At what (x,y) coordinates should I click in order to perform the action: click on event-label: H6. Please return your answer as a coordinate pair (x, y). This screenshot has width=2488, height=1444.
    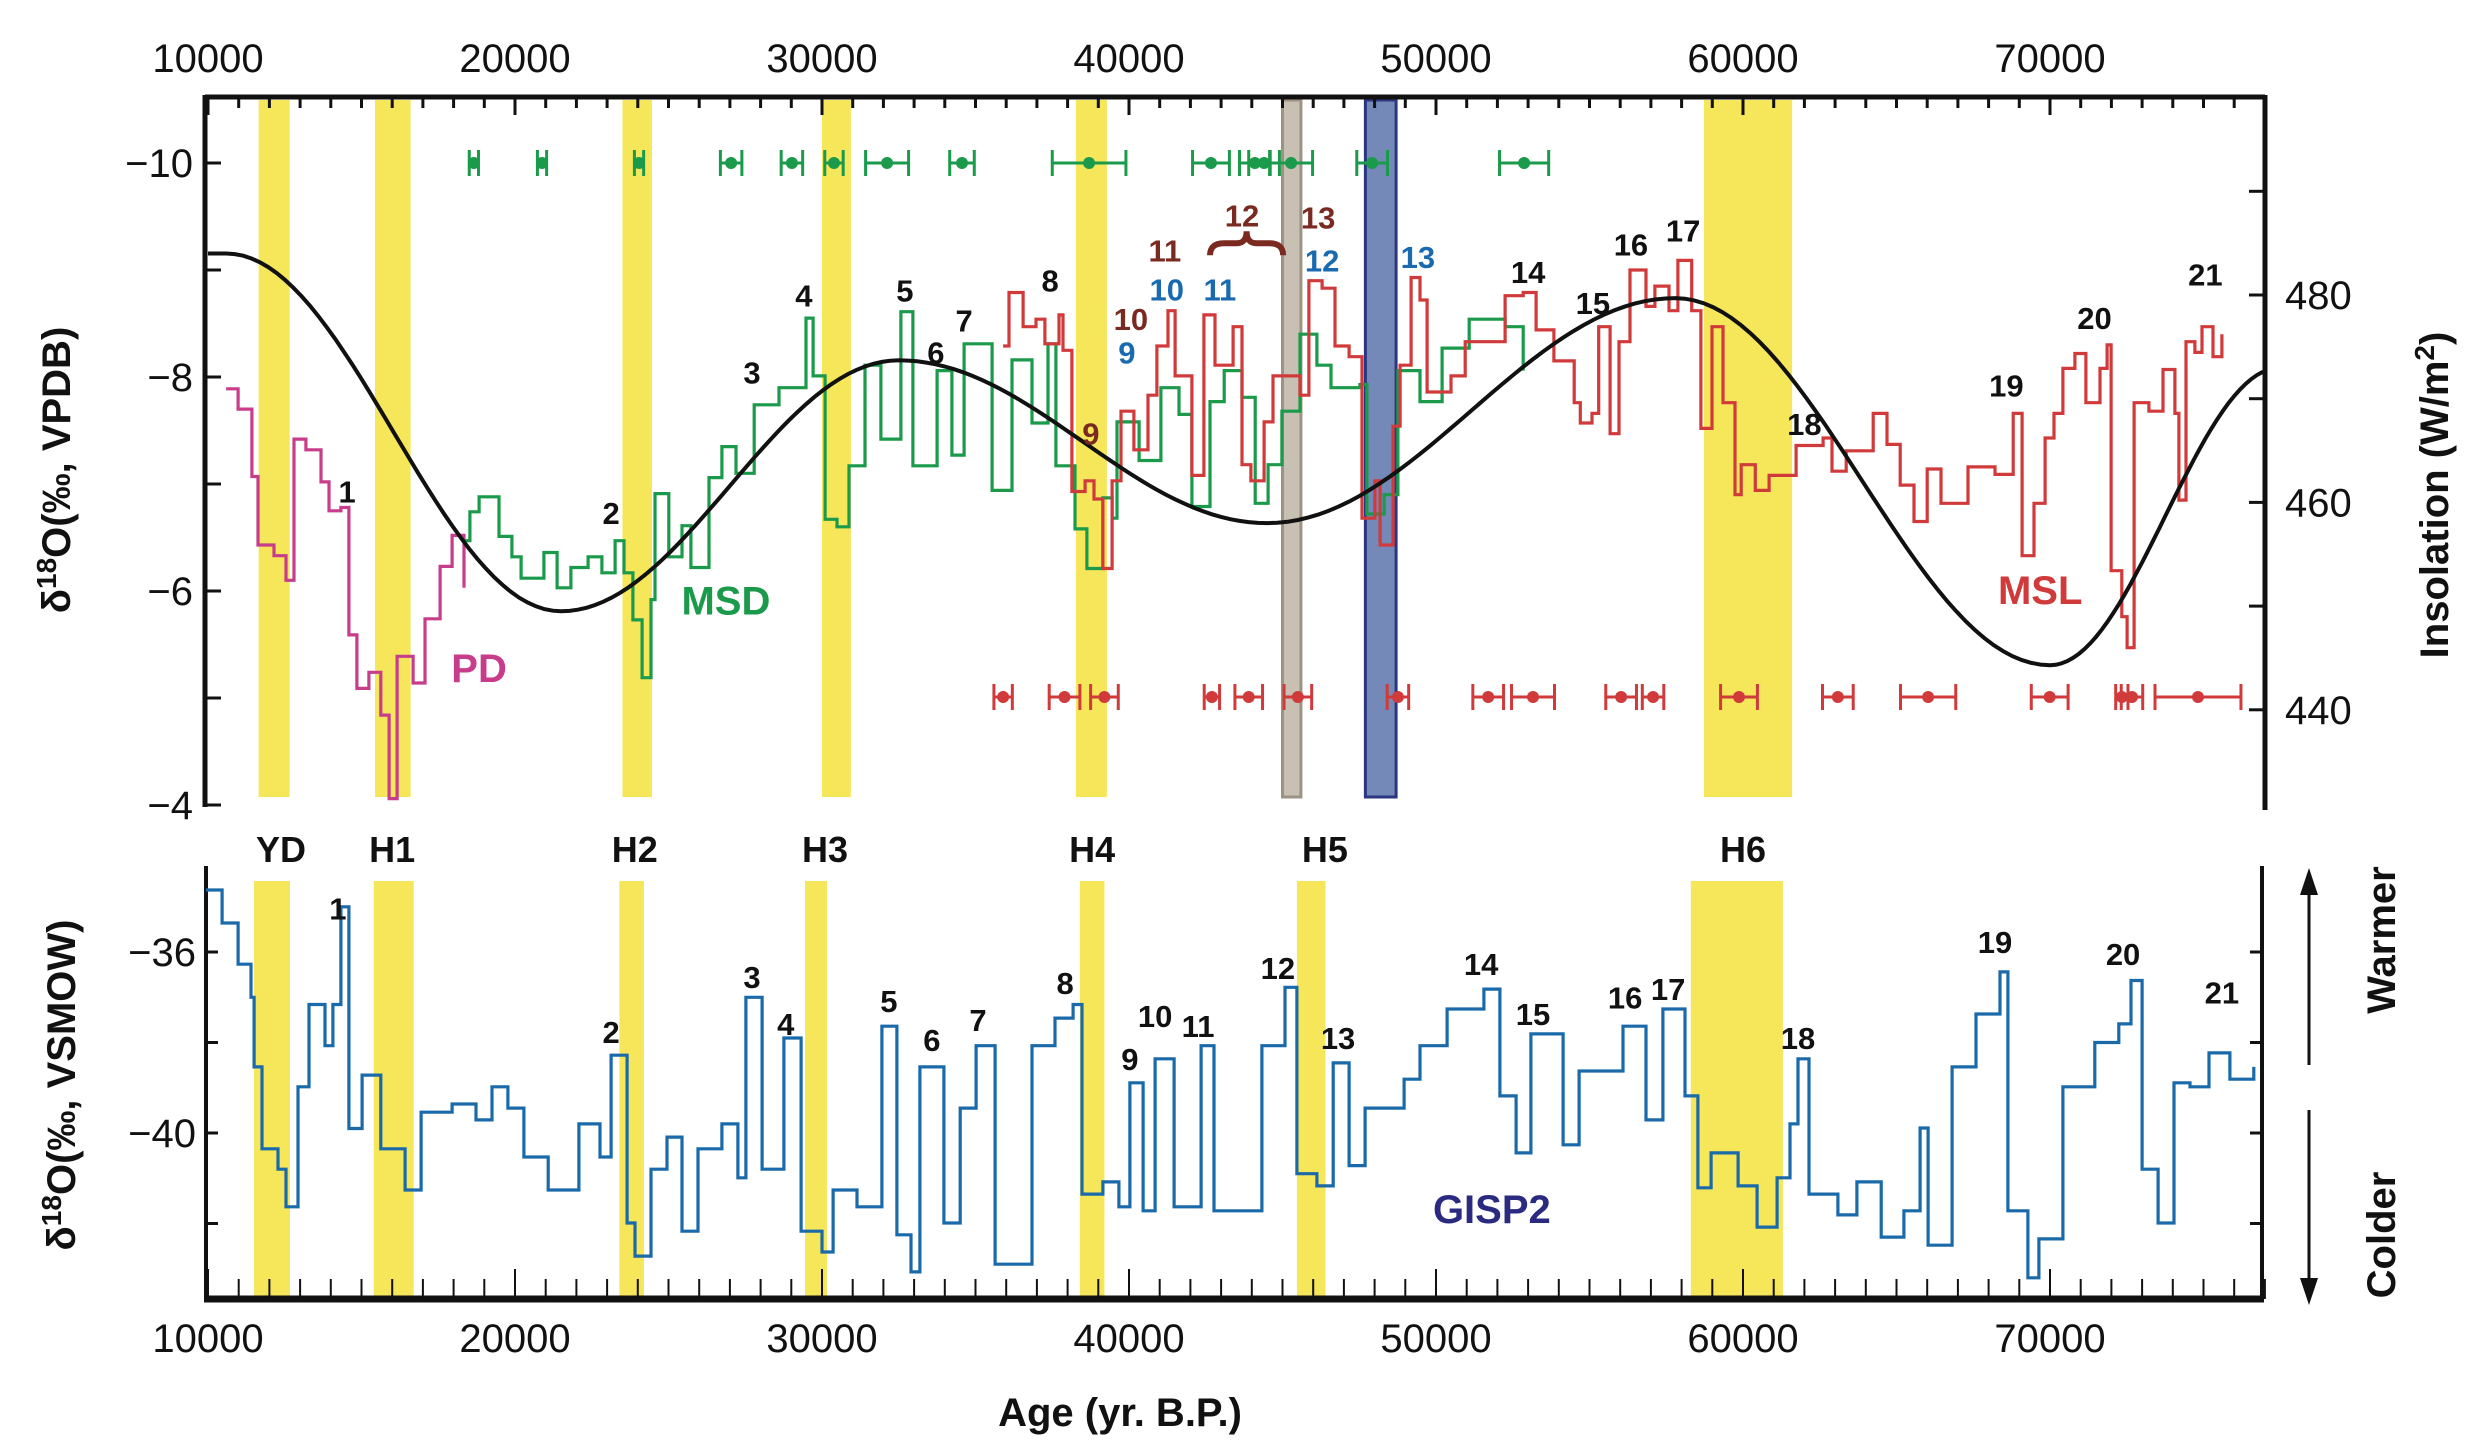
    Looking at the image, I should click on (1743, 849).